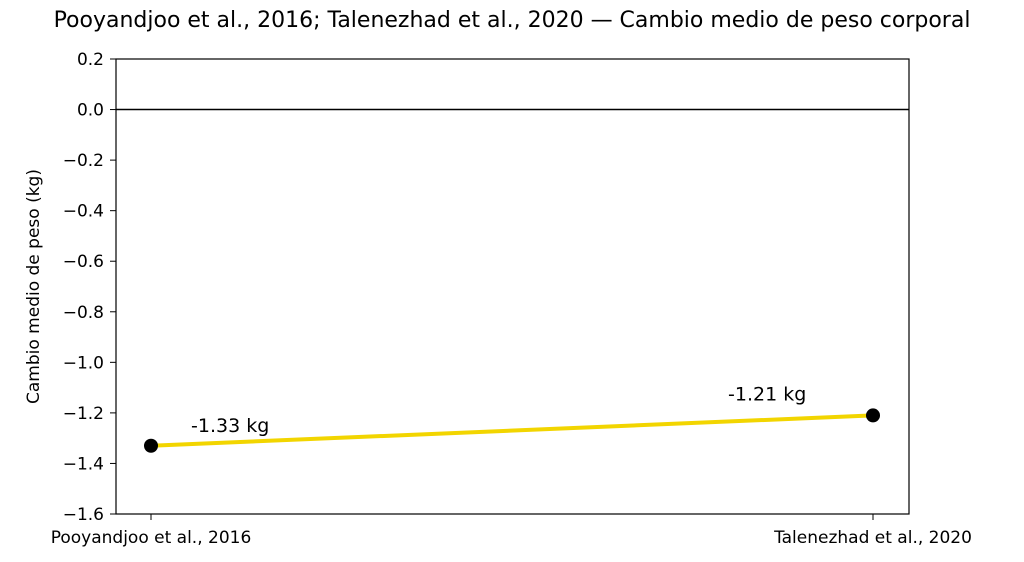  What do you see at coordinates (83, 363) in the screenshot?
I see `y-tick-label: −1.0` at bounding box center [83, 363].